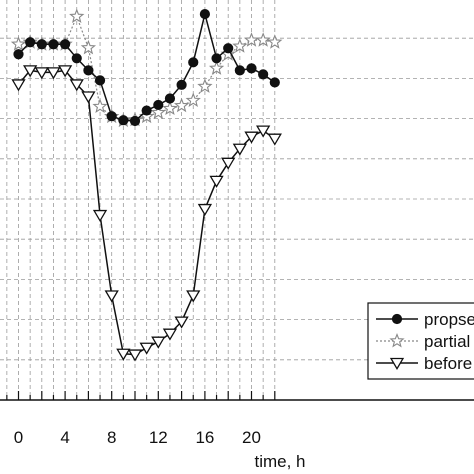 This screenshot has height=474, width=474. Describe the element at coordinates (18, 437) in the screenshot. I see `x-tick-label: 0` at that location.